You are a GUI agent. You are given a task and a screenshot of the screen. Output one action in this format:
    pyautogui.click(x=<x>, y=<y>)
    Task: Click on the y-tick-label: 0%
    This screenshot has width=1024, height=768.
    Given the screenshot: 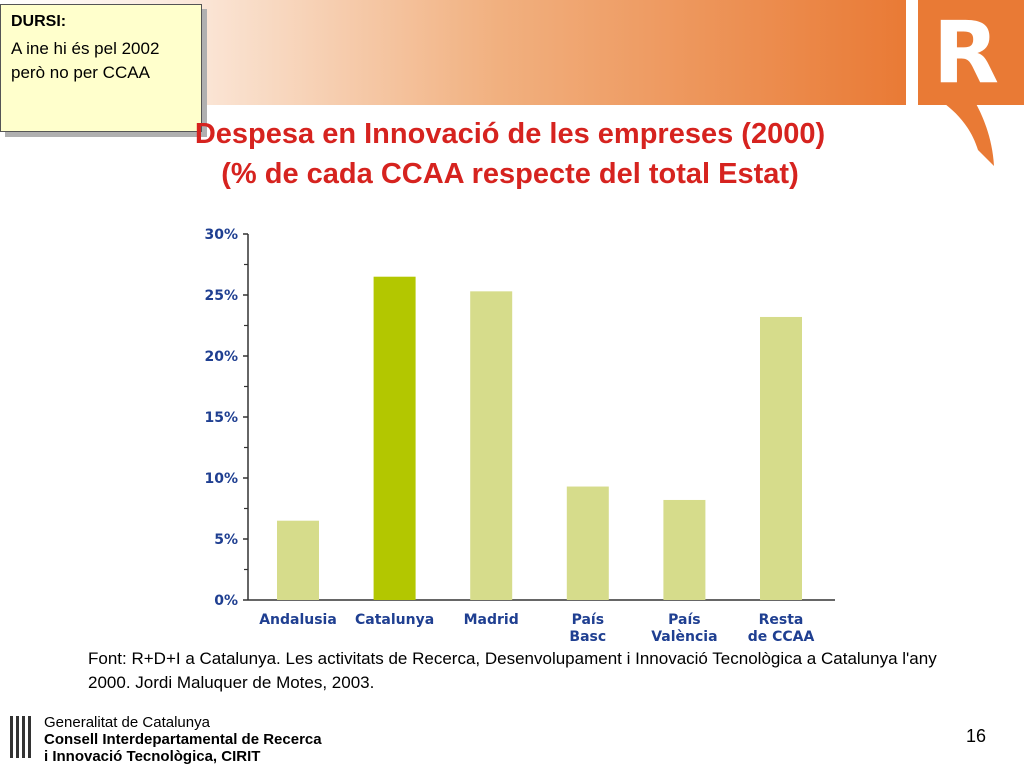 What is the action you would take?
    pyautogui.click(x=226, y=601)
    